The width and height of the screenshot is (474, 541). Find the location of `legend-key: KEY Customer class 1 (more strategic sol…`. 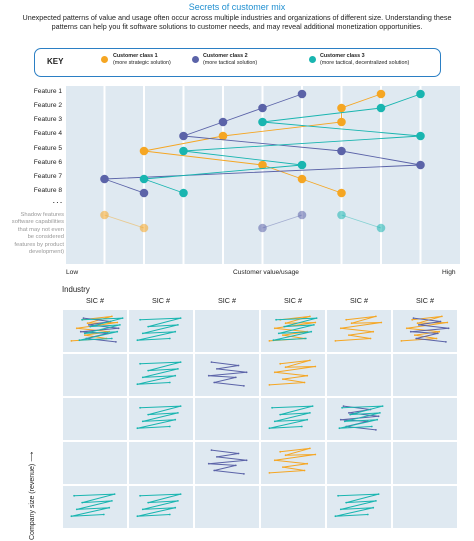

legend-key: KEY Customer class 1 (more strategic sol… is located at coordinates (237, 62).